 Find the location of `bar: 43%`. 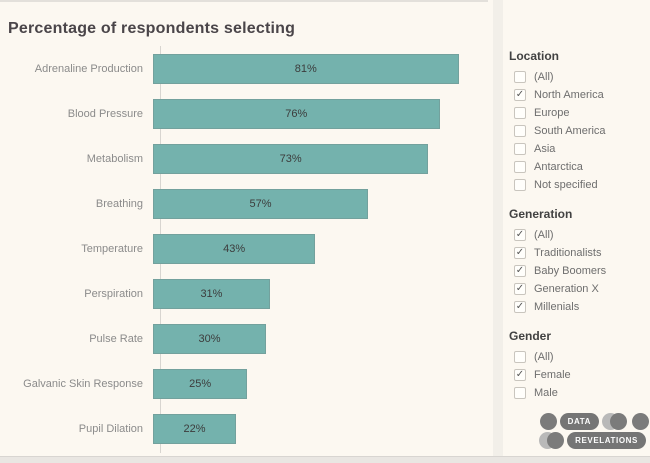

bar: 43% is located at coordinates (234, 248).